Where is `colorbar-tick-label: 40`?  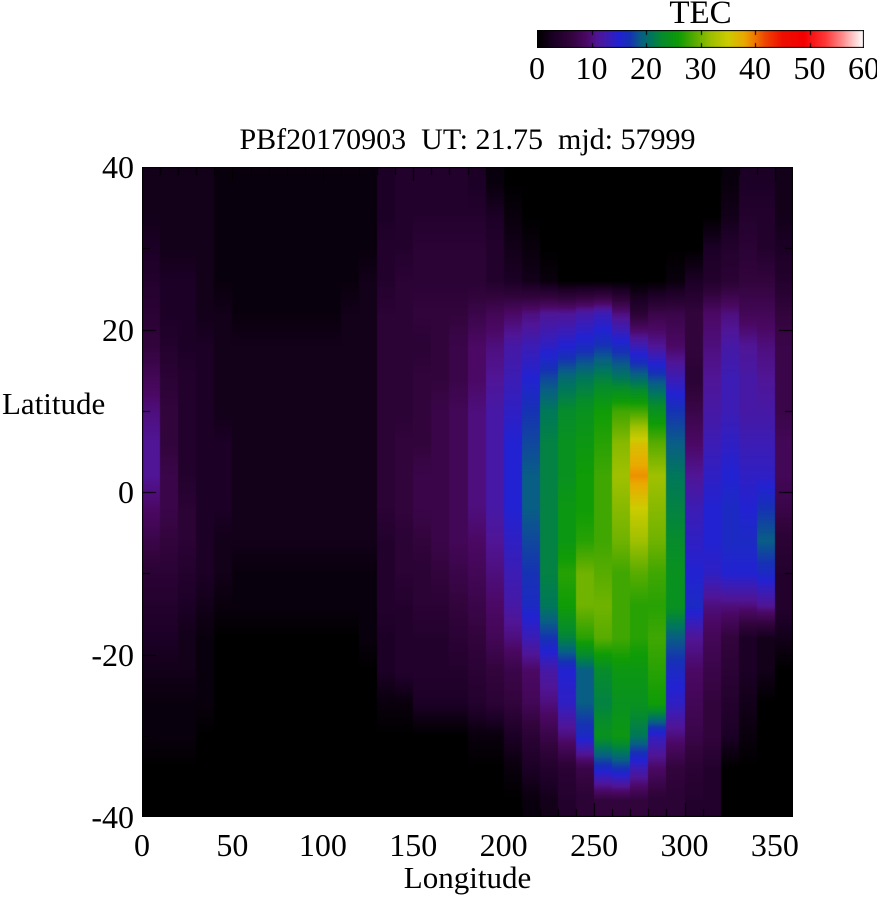
colorbar-tick-label: 40 is located at coordinates (755, 68).